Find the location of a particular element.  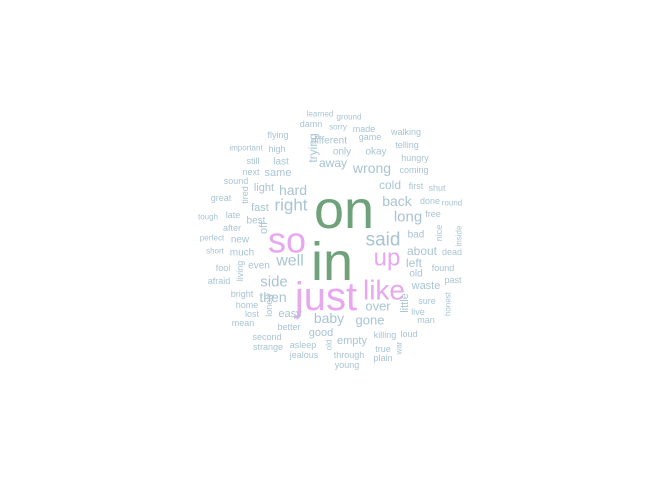

word-war: war is located at coordinates (399, 348).